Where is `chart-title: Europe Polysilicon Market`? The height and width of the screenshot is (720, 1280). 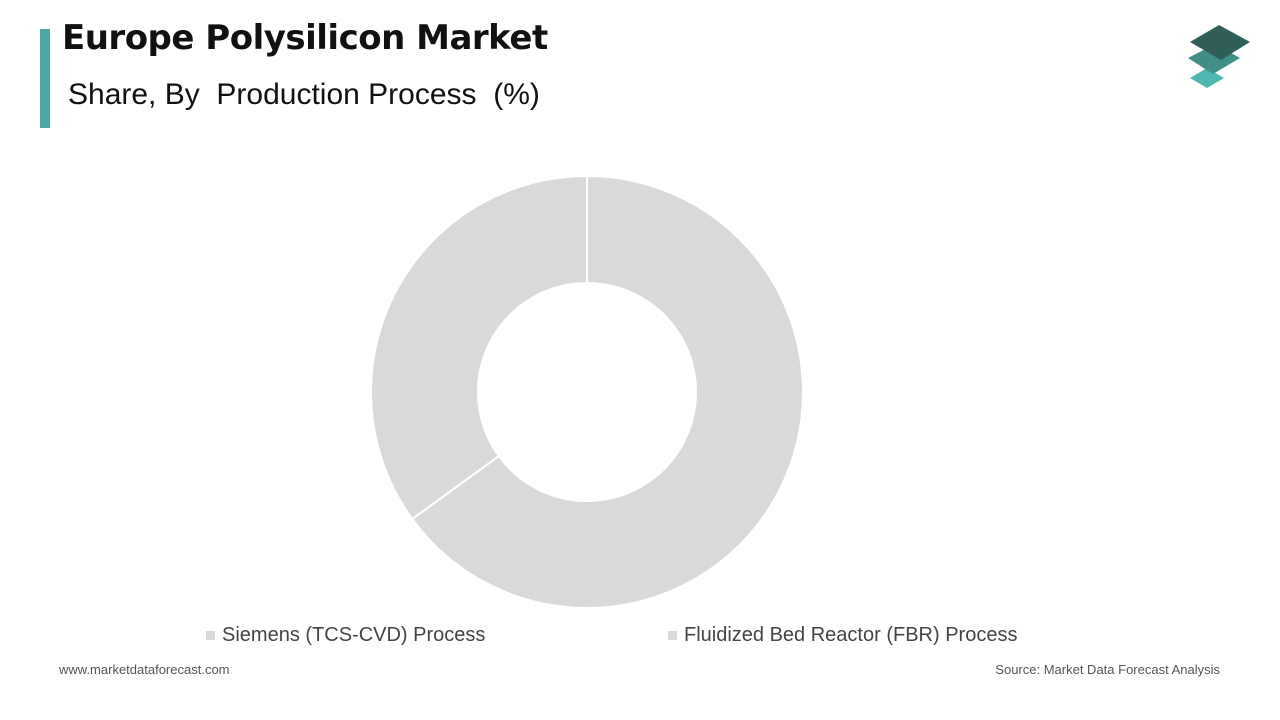 chart-title: Europe Polysilicon Market is located at coordinates (305, 38).